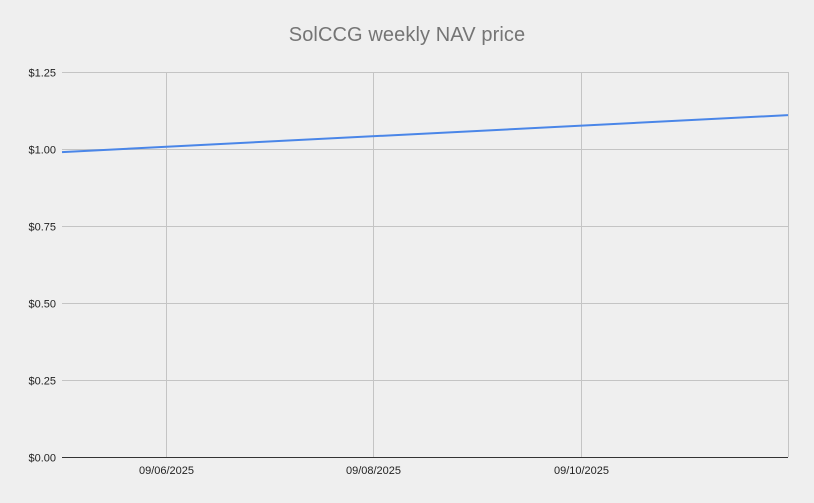 This screenshot has height=503, width=814. Describe the element at coordinates (373, 471) in the screenshot. I see `x-tick-label: 09/08/2025` at that location.